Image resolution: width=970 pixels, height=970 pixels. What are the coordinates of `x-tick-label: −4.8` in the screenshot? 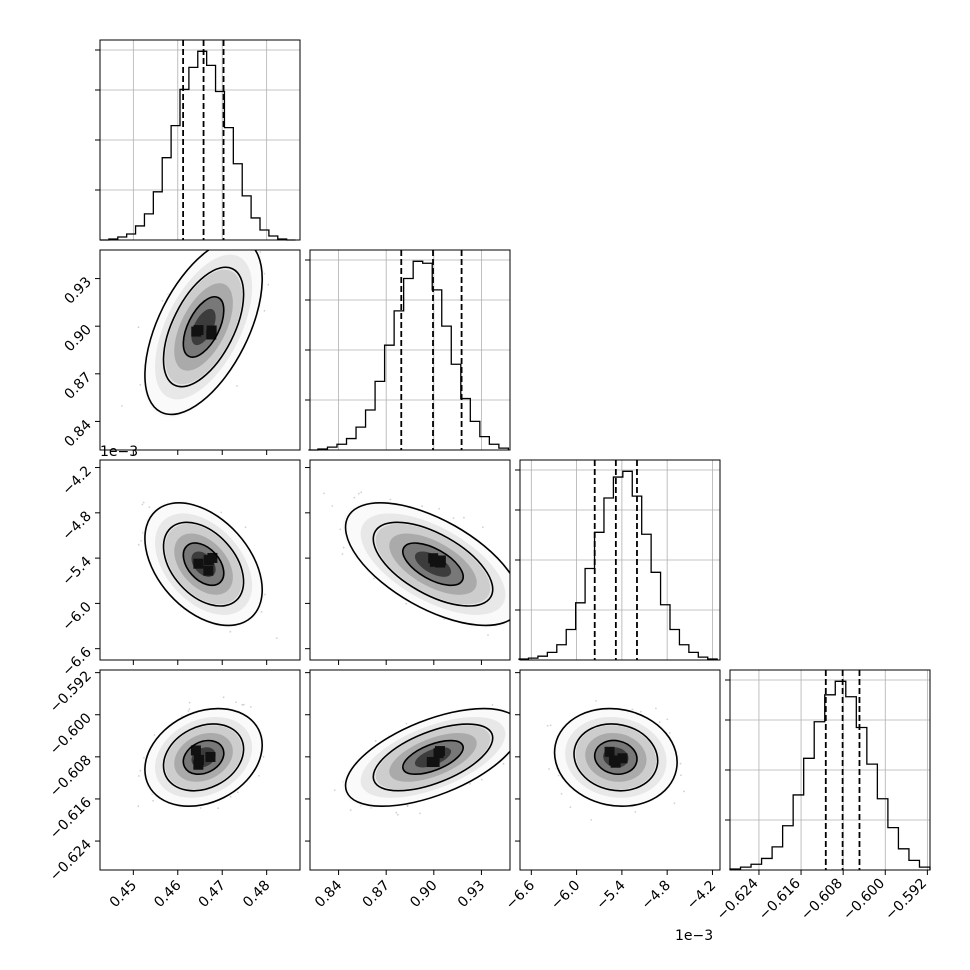 It's located at (656, 895).